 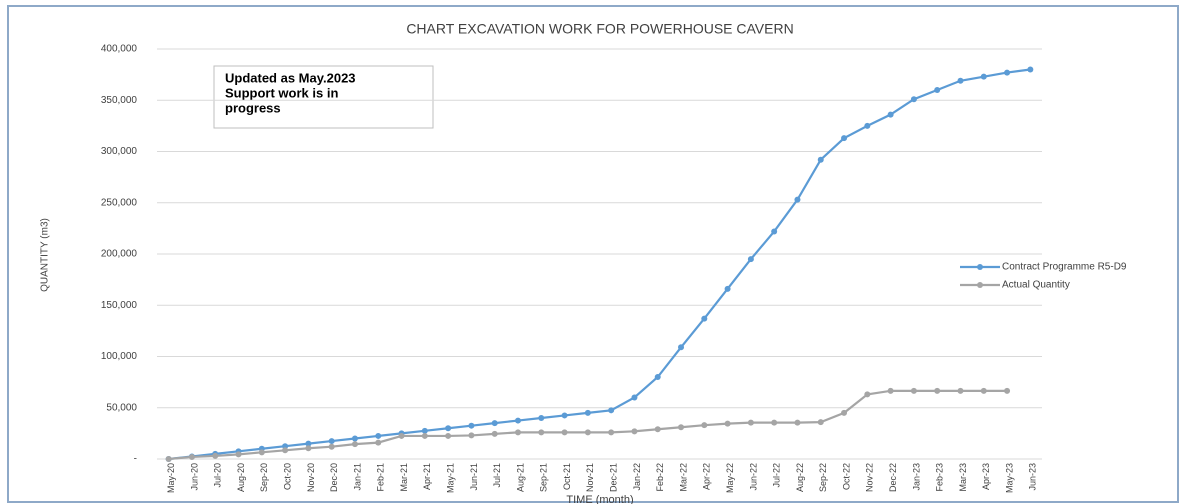 I want to click on x-axis-label: TIME (month), so click(x=599, y=499).